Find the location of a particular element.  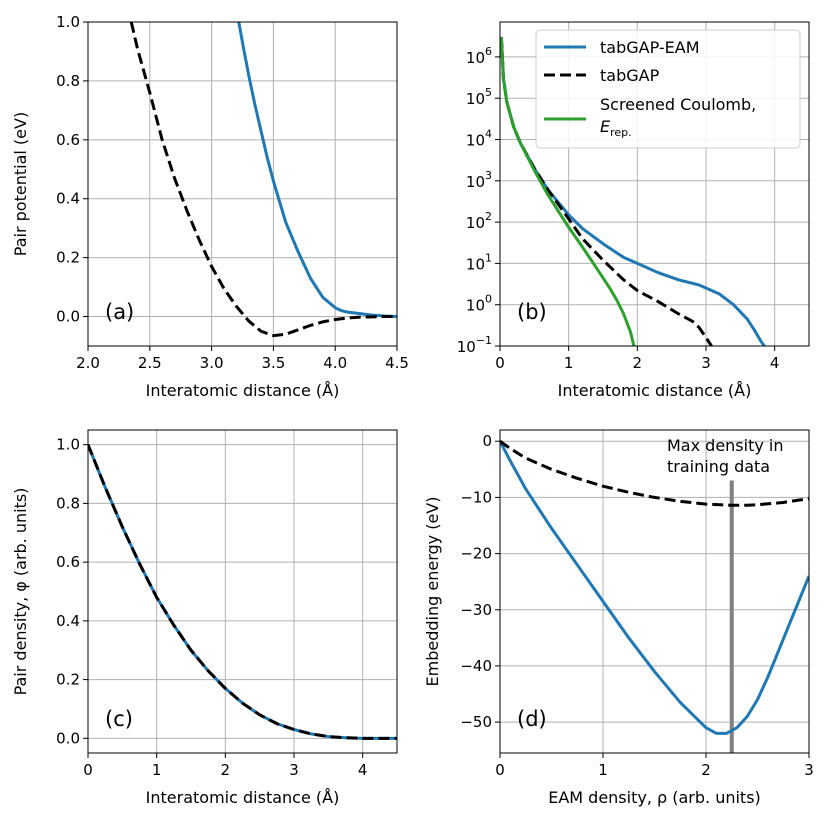

y-tick-exponent: 0 is located at coordinates (488, 299).